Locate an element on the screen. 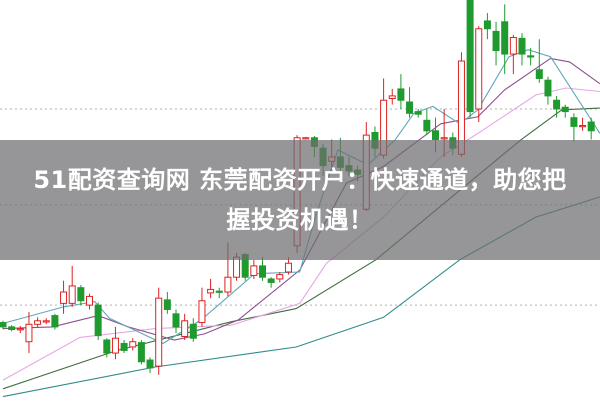 This screenshot has width=600, height=401. headline-line-2: 握投资机遇！ is located at coordinates (300, 220).